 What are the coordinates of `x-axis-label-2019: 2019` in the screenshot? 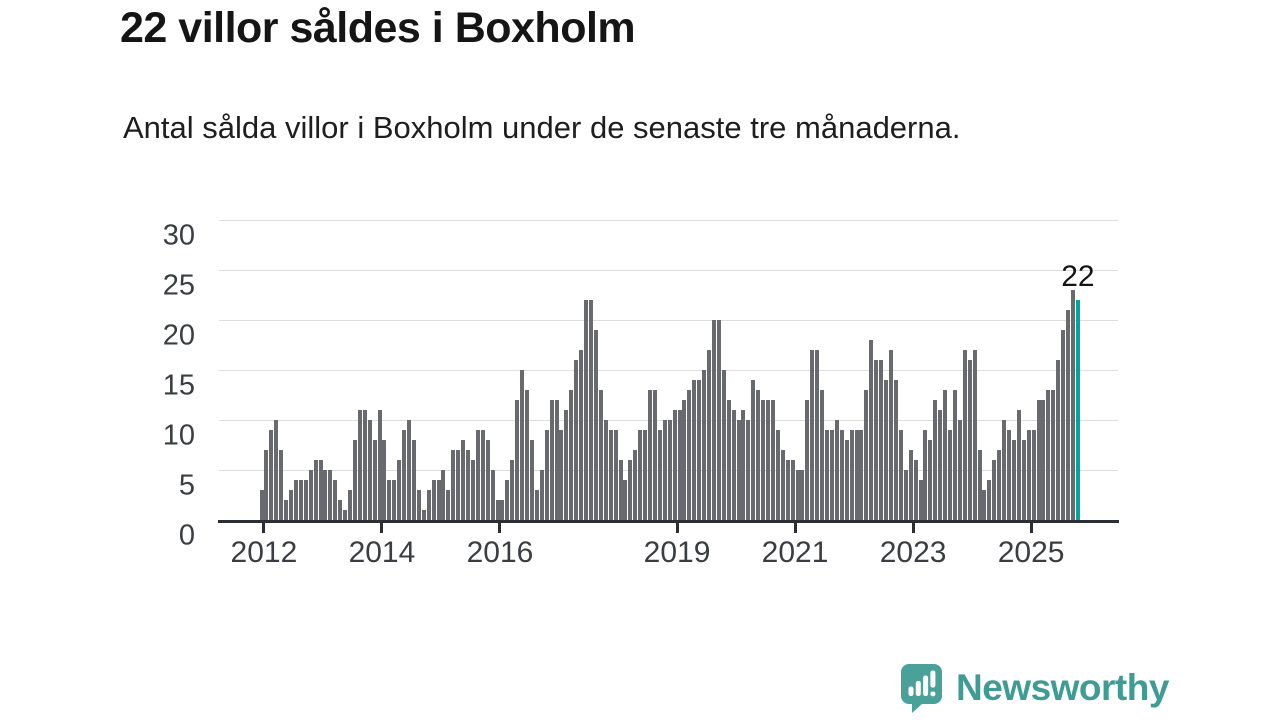 It's located at (677, 552).